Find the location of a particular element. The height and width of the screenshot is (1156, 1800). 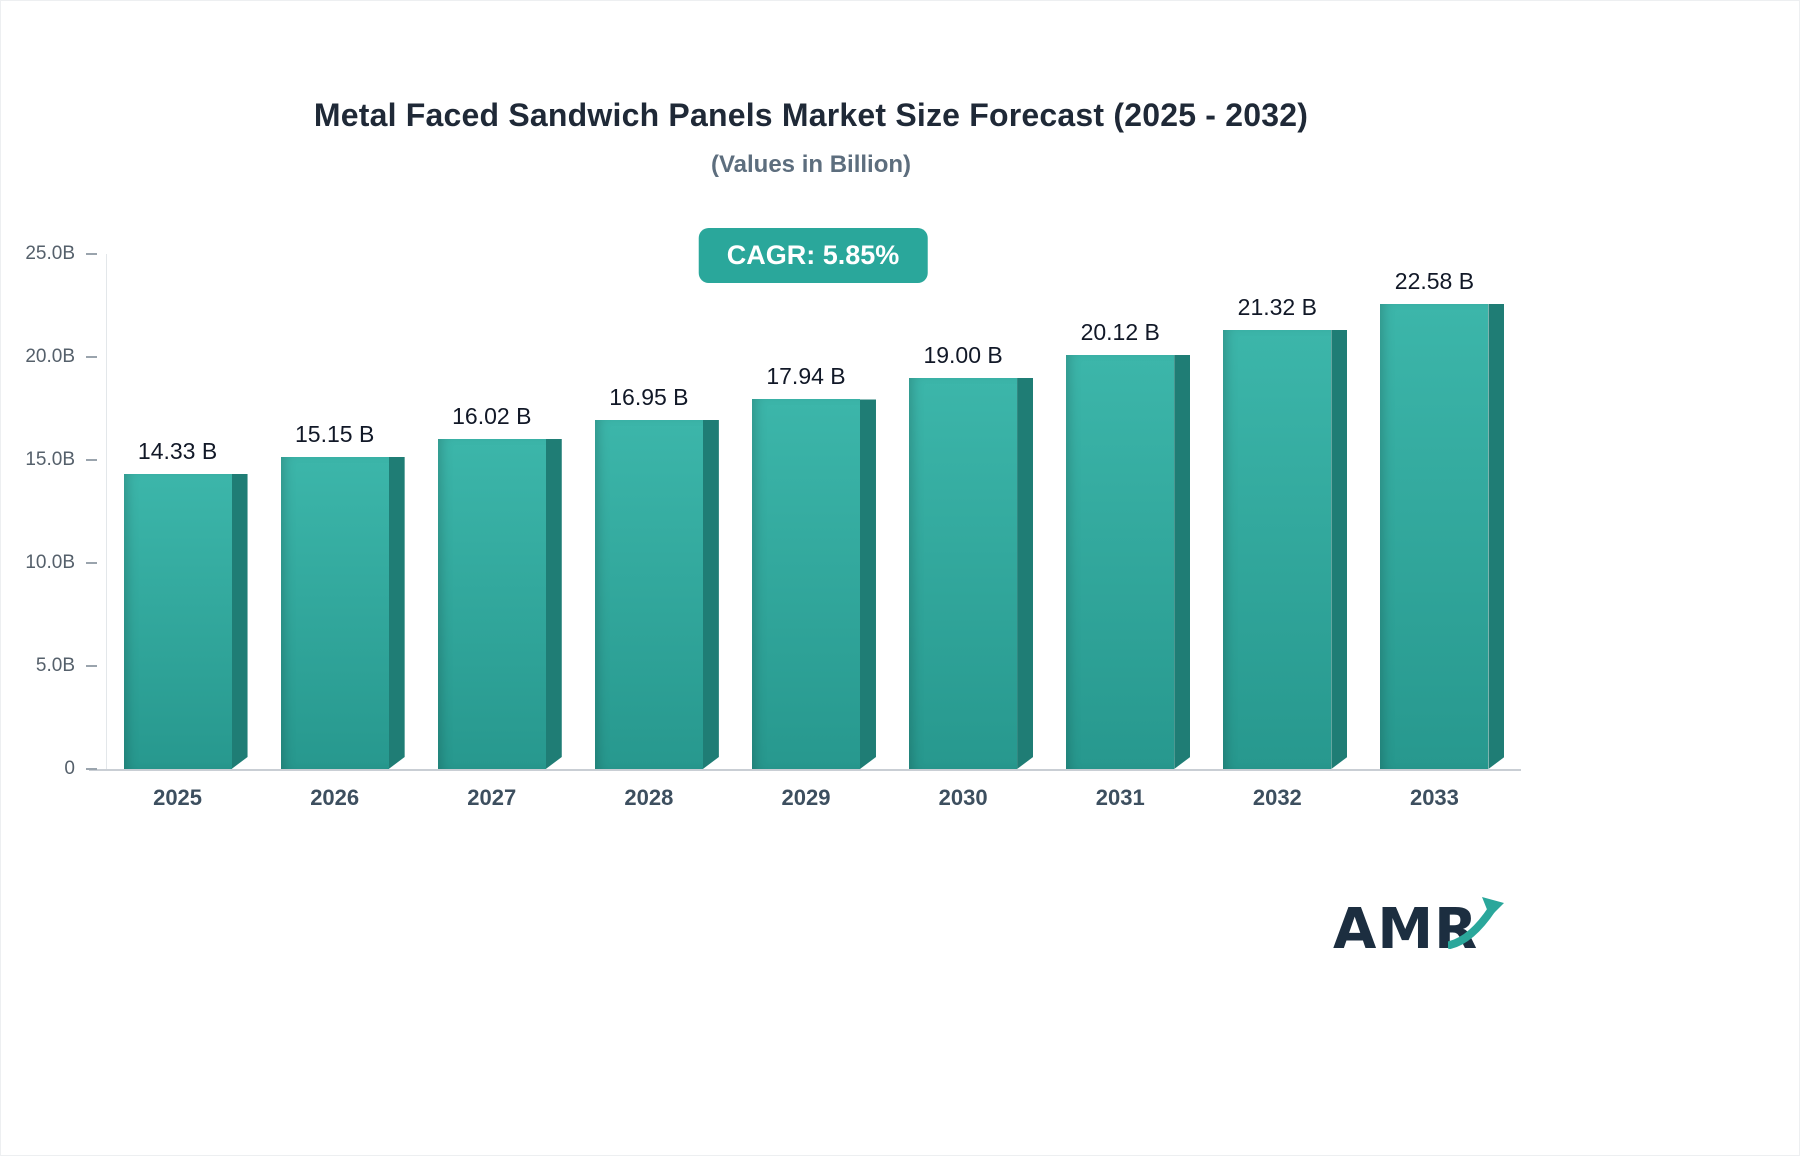

x-axis-label: 2028 is located at coordinates (649, 797).